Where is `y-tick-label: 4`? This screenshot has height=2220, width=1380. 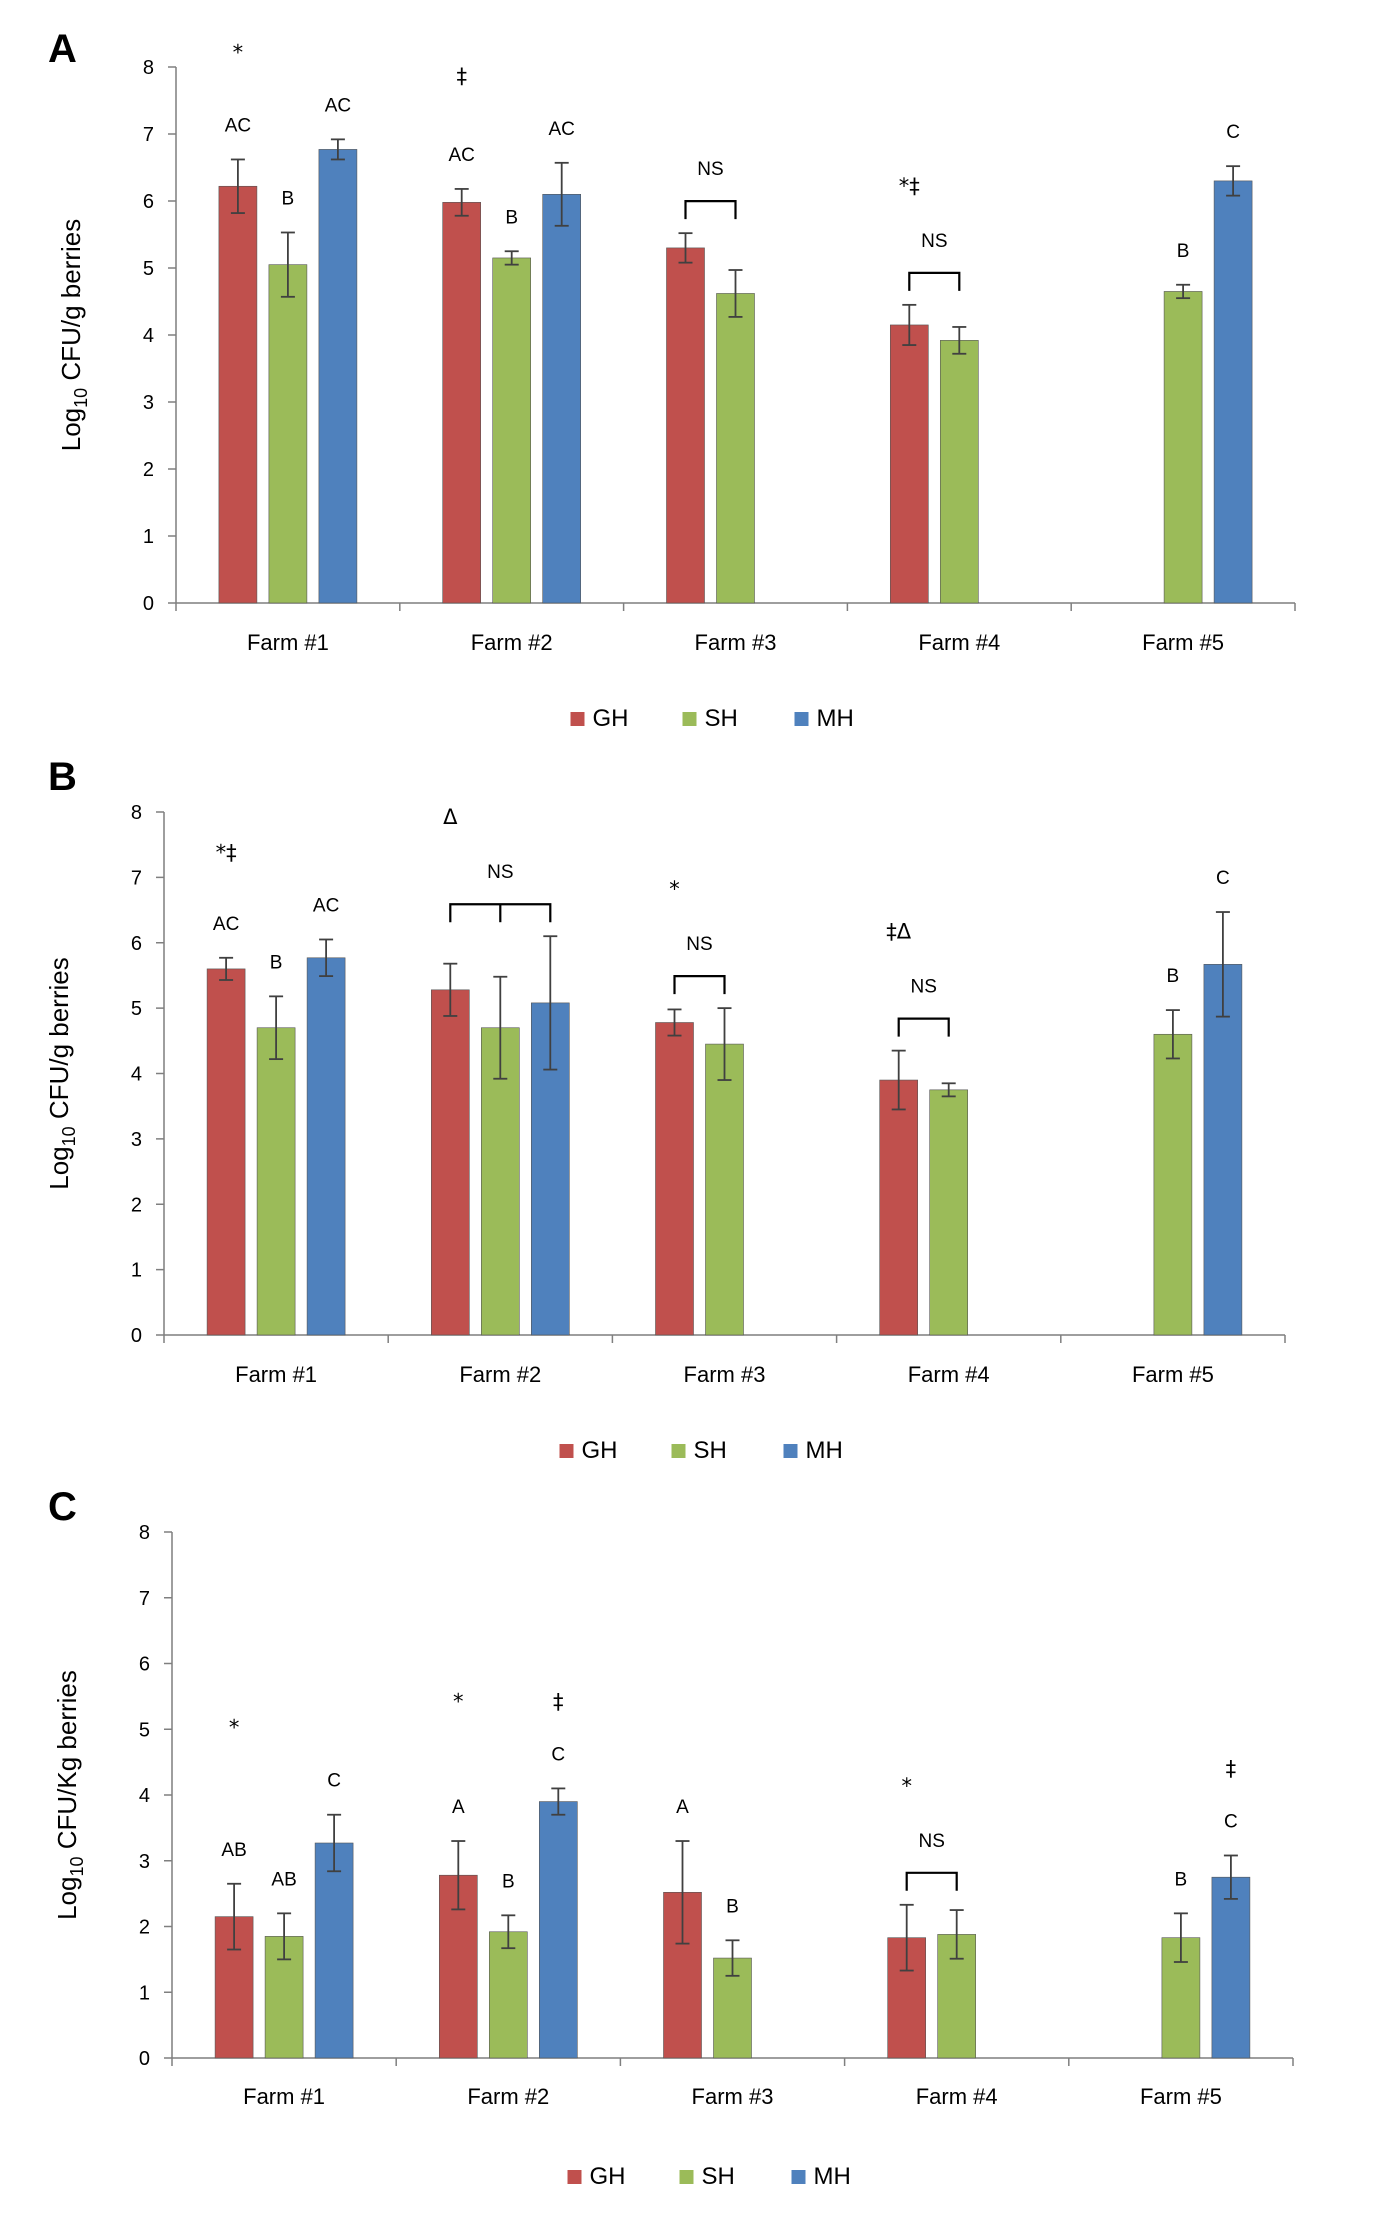
y-tick-label: 4 is located at coordinates (144, 1796).